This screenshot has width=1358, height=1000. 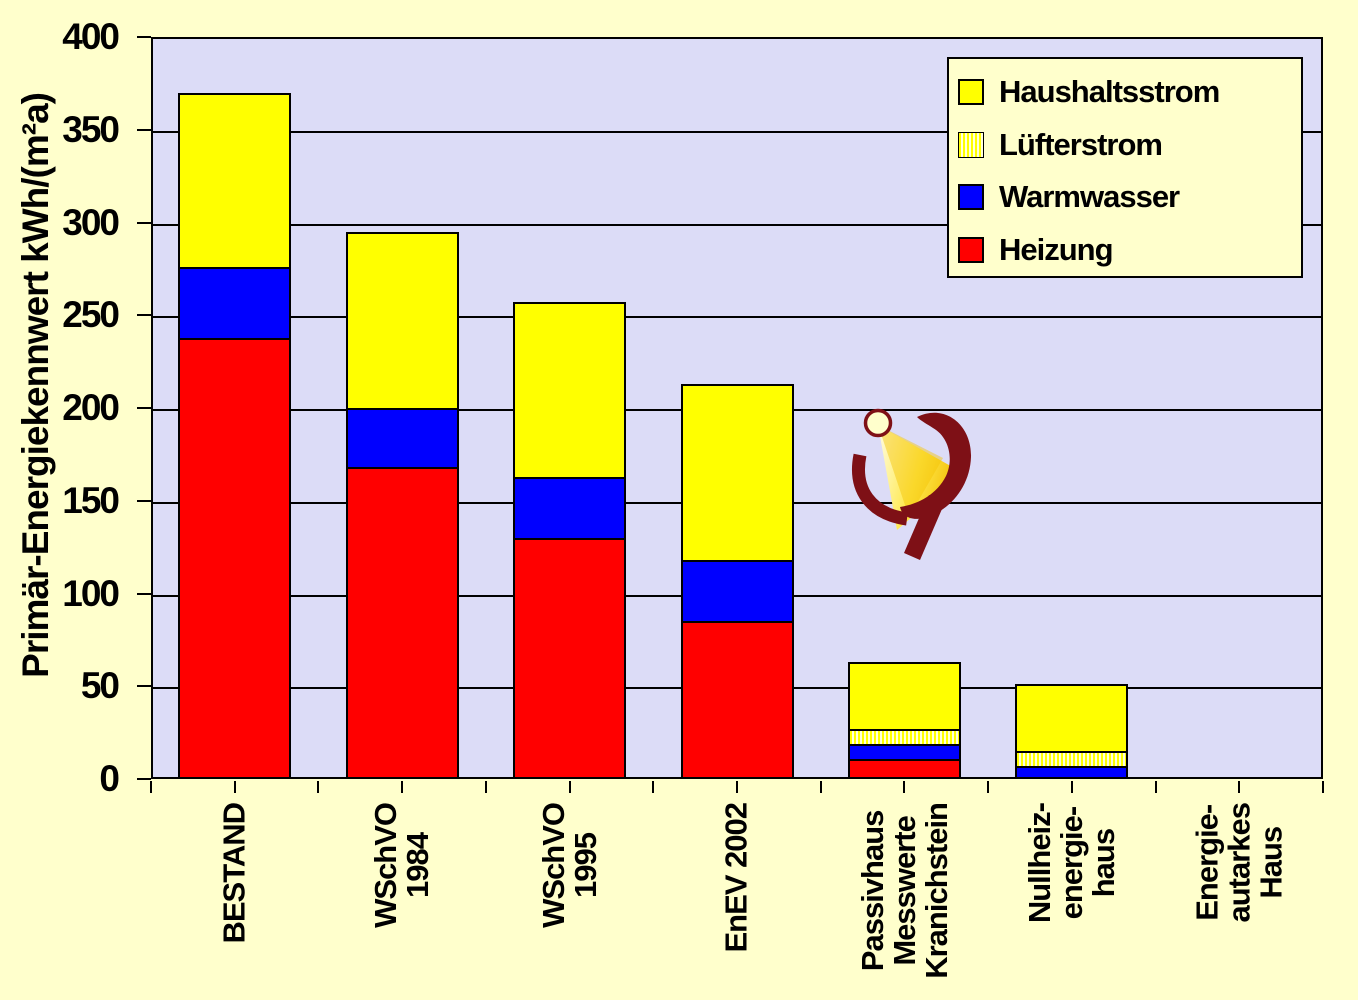 I want to click on bar-segment-l-fterstrom-passivhaus, so click(x=904, y=737).